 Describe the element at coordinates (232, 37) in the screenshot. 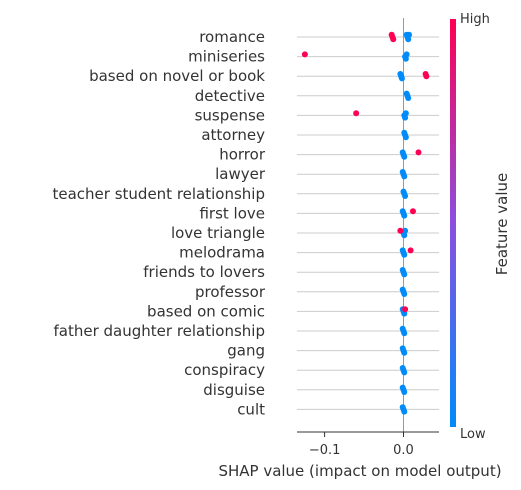

I see `feature-label: romance` at that location.